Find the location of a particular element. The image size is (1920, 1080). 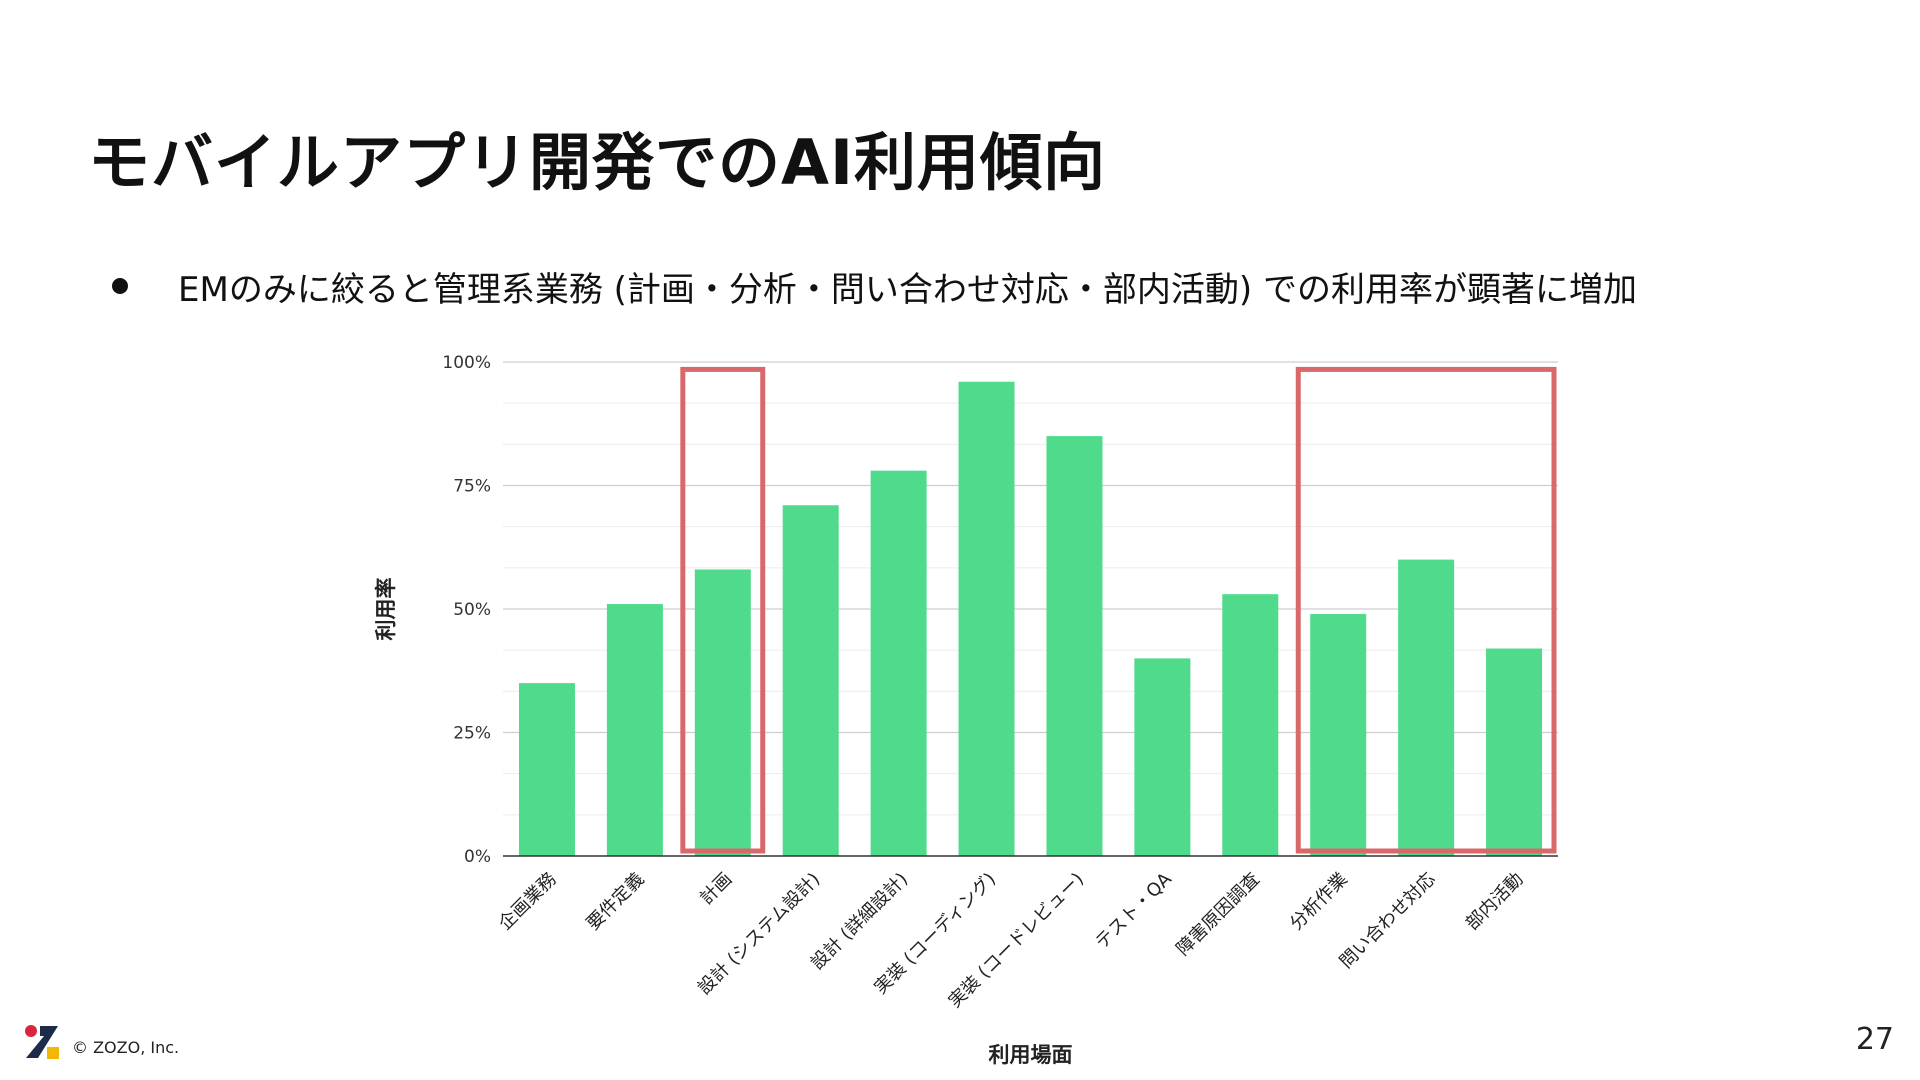

x-tick-label: 要件定義 is located at coordinates (616, 902).